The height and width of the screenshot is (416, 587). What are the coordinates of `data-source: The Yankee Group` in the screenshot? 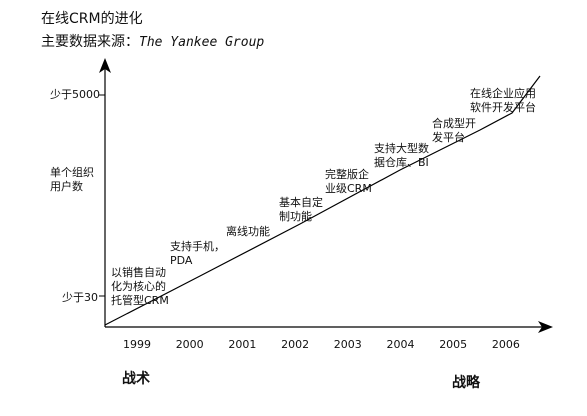 It's located at (202, 42).